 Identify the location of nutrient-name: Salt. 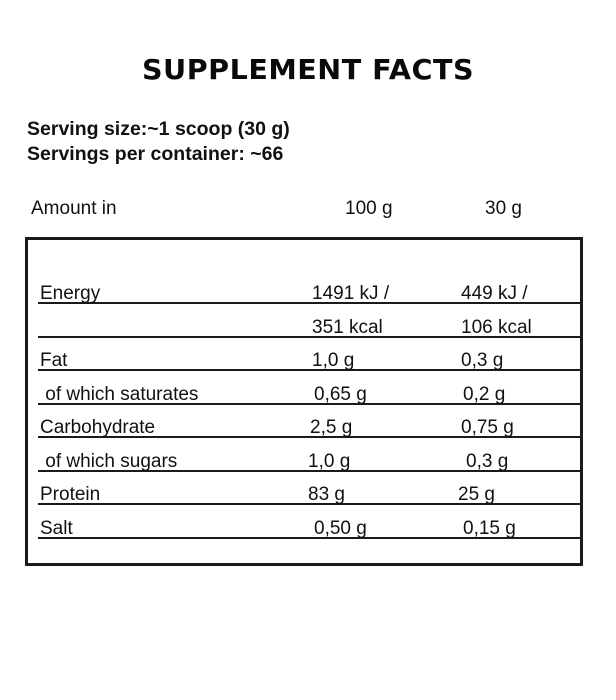
(56, 528).